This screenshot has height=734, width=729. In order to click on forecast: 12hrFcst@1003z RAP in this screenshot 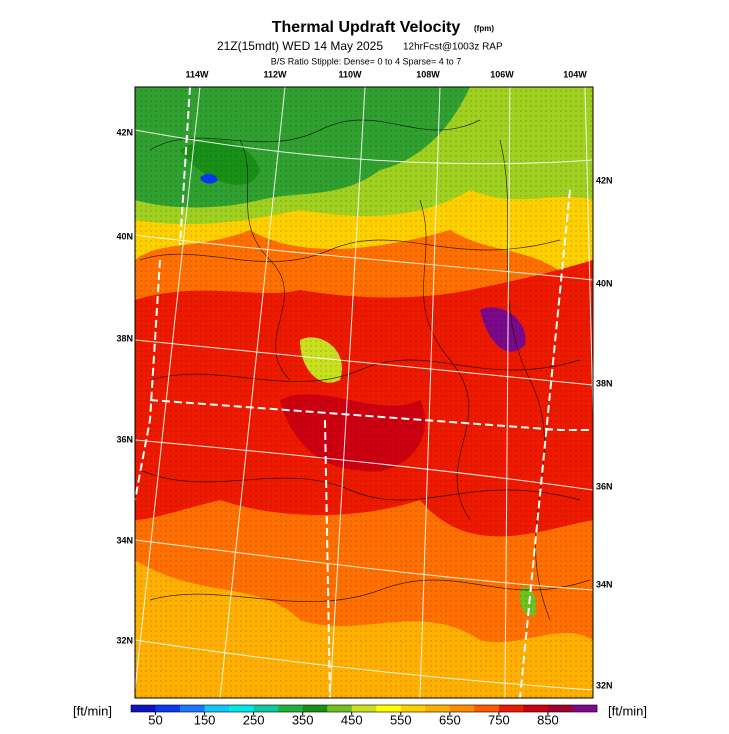, I will do `click(453, 47)`.